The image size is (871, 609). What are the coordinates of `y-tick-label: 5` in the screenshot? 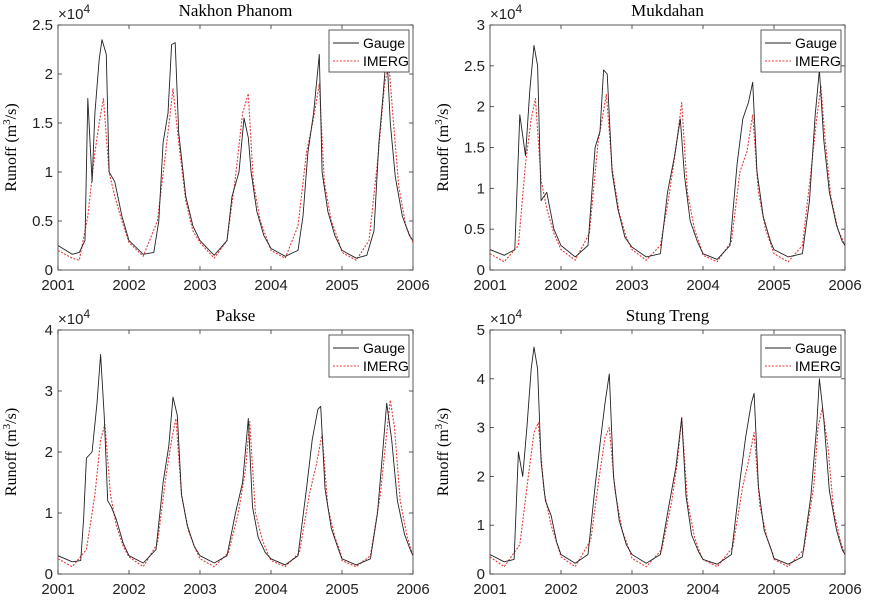 It's located at (481, 330).